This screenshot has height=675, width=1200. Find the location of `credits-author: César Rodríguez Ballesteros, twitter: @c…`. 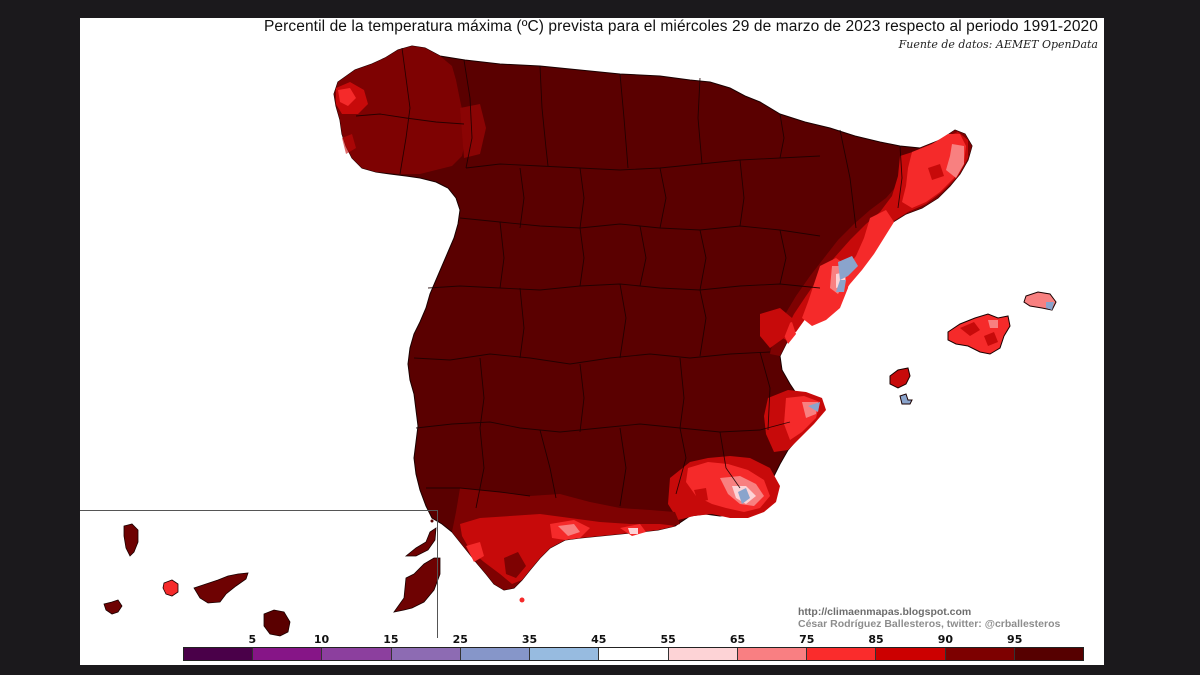

credits-author: César Rodríguez Ballesteros, twitter: @c… is located at coordinates (929, 624).